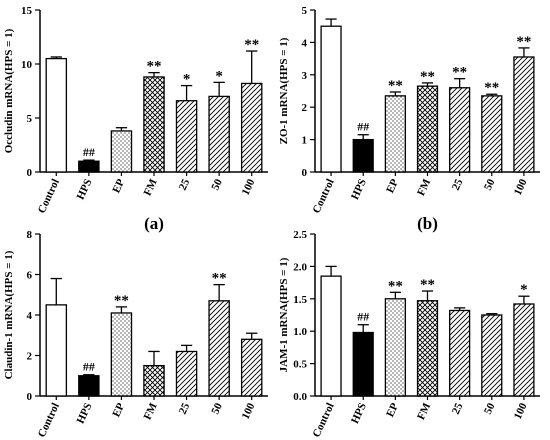 The image size is (550, 440). What do you see at coordinates (27, 11) in the screenshot?
I see `y-tick-label: 15` at bounding box center [27, 11].